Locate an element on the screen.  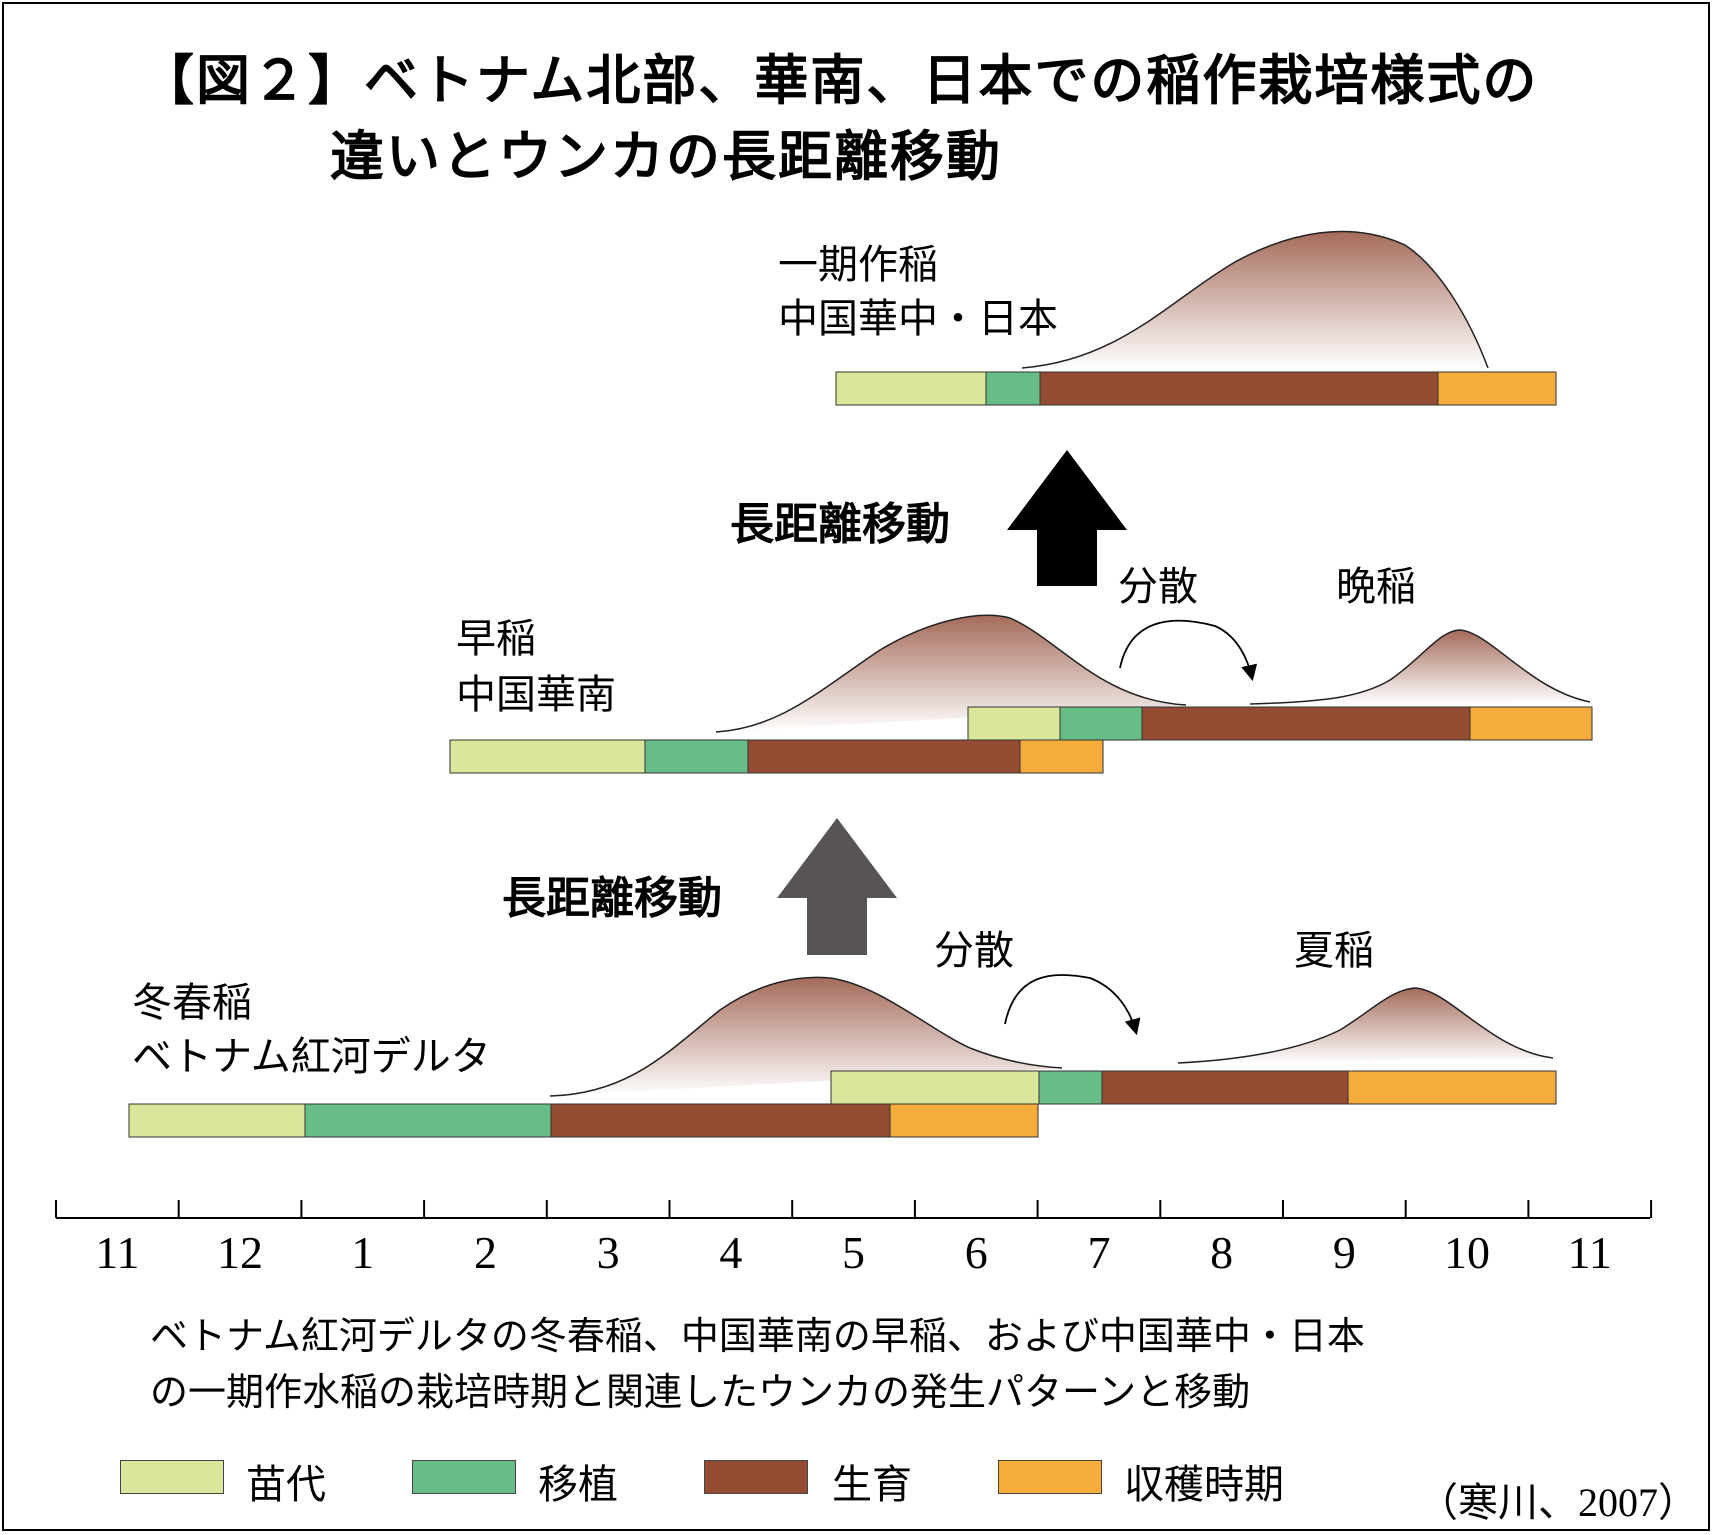
legend-swatch-transplant is located at coordinates (464, 1477).